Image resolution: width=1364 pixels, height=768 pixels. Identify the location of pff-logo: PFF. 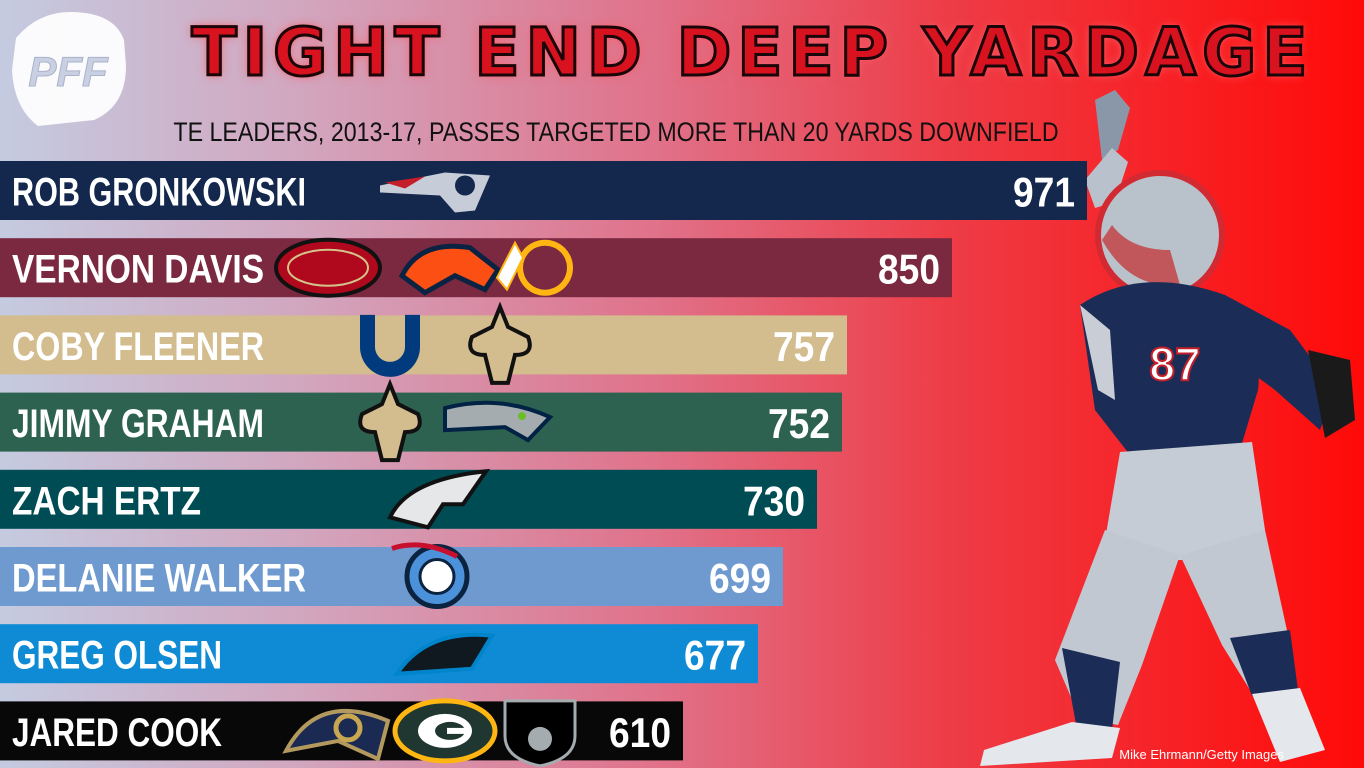
(69, 69).